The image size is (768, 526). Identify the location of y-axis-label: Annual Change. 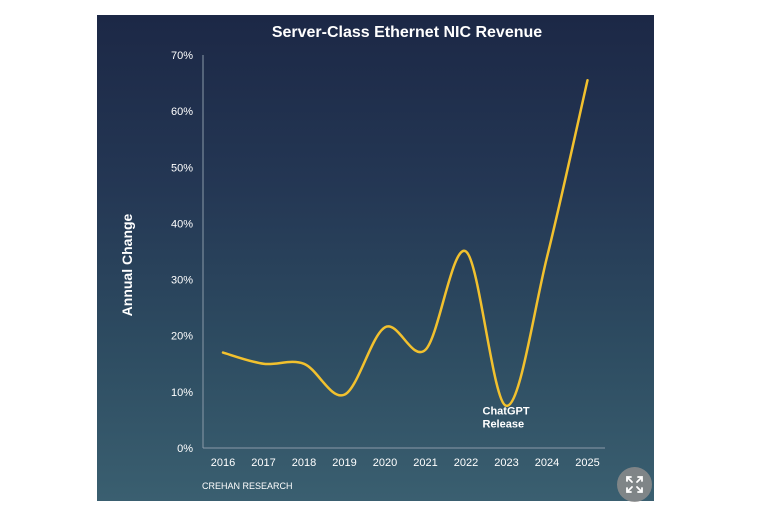
(127, 264).